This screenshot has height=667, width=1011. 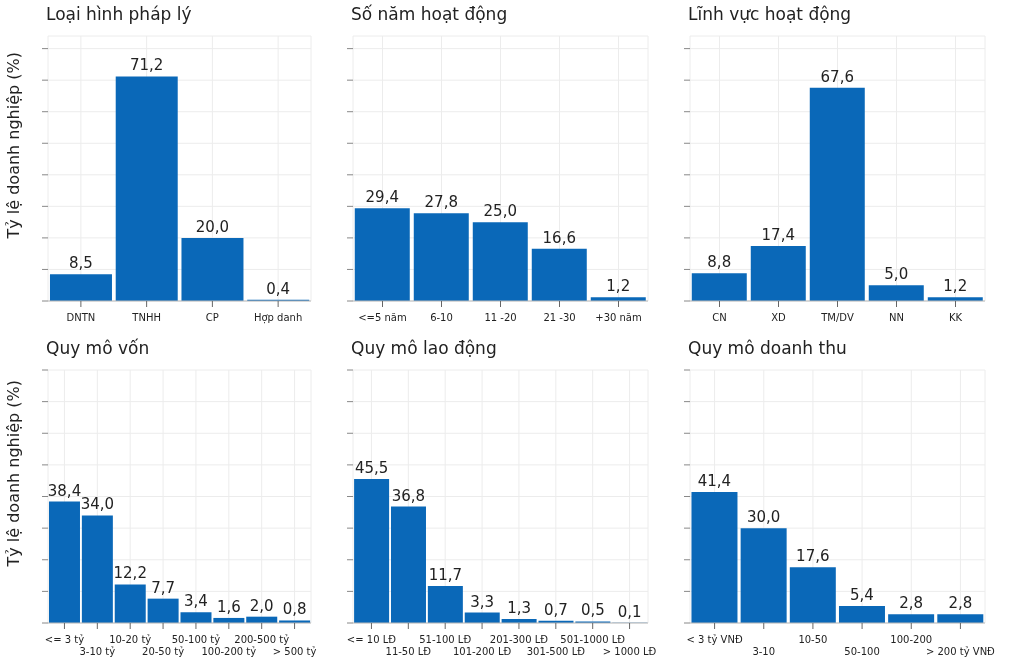 I want to click on data-label: 8,5, so click(x=81, y=263).